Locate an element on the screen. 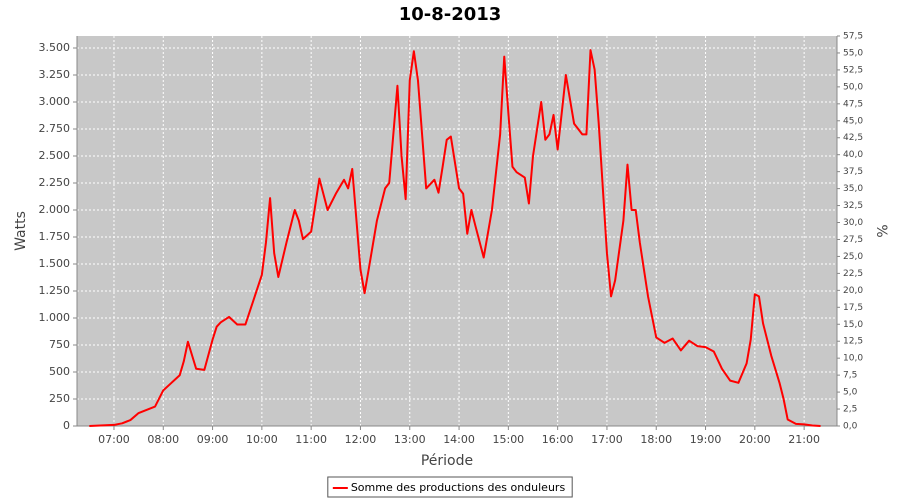  x-tick-label: 17:00 is located at coordinates (607, 439).